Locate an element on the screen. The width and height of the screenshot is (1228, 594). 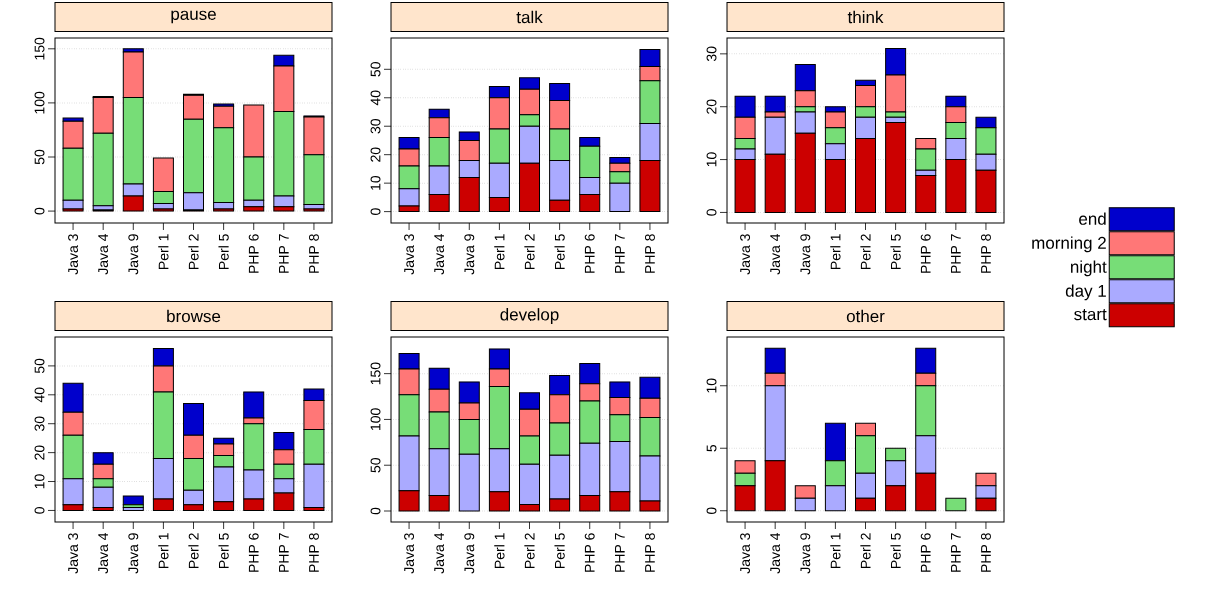
chart-title: talk is located at coordinates (529, 17).